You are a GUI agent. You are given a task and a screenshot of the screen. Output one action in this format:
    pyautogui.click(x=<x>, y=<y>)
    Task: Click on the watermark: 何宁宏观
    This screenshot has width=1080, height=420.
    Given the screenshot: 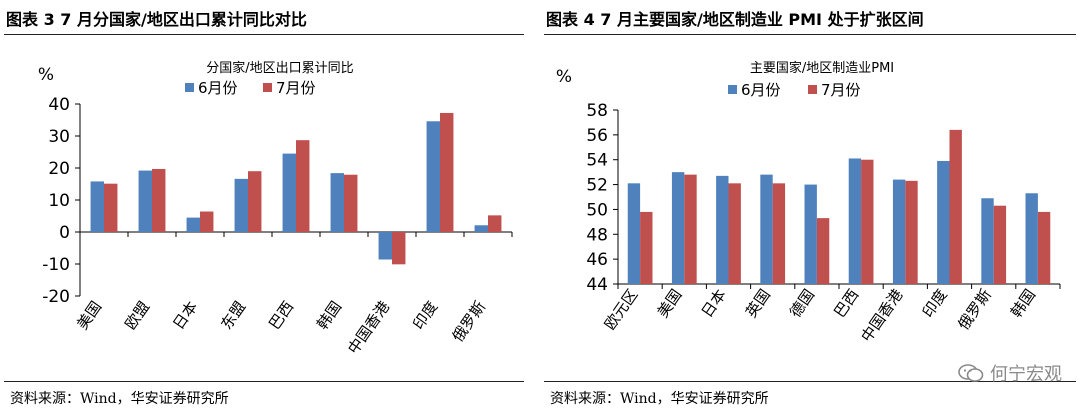 What is the action you would take?
    pyautogui.click(x=1010, y=373)
    